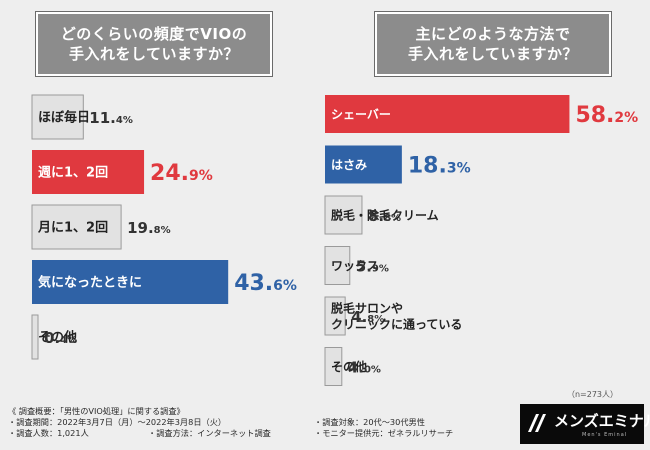  I want to click on right-value-label: 5.9%, so click(372, 267).